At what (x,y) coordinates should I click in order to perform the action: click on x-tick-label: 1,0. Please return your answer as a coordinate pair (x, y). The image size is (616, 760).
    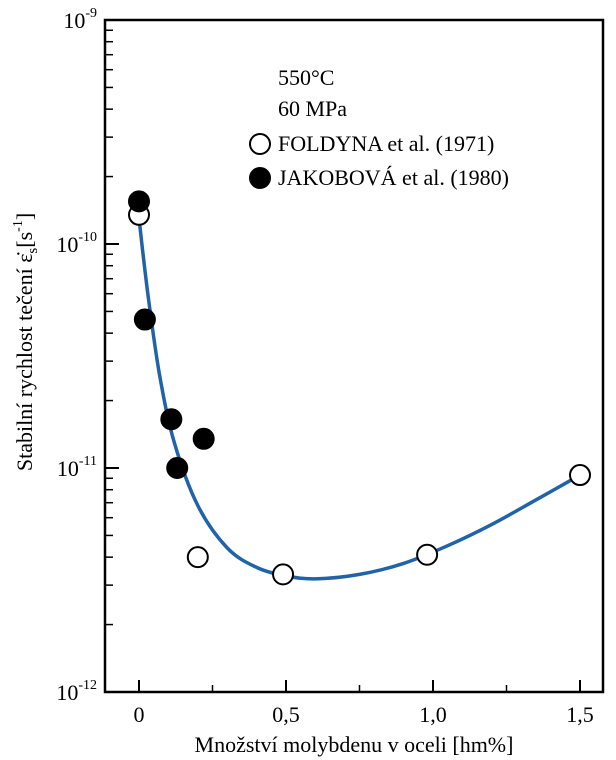
    Looking at the image, I should click on (433, 714).